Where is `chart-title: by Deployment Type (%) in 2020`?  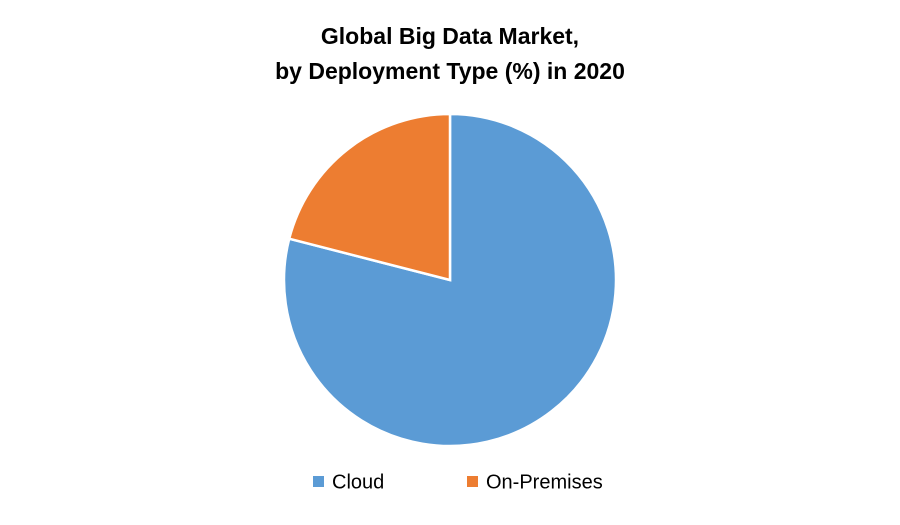
chart-title: by Deployment Type (%) in 2020 is located at coordinates (450, 71).